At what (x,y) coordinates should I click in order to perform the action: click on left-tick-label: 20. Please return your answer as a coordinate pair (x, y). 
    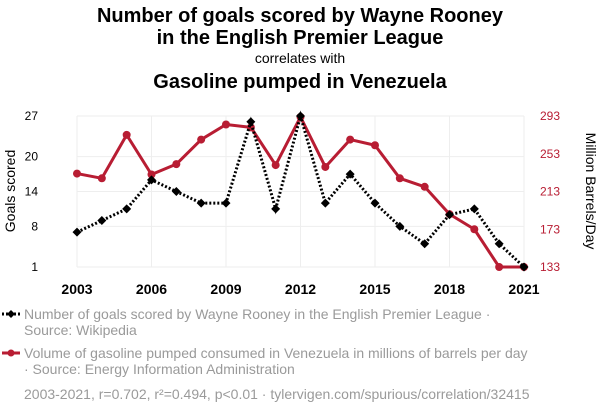
    Looking at the image, I should click on (32, 157).